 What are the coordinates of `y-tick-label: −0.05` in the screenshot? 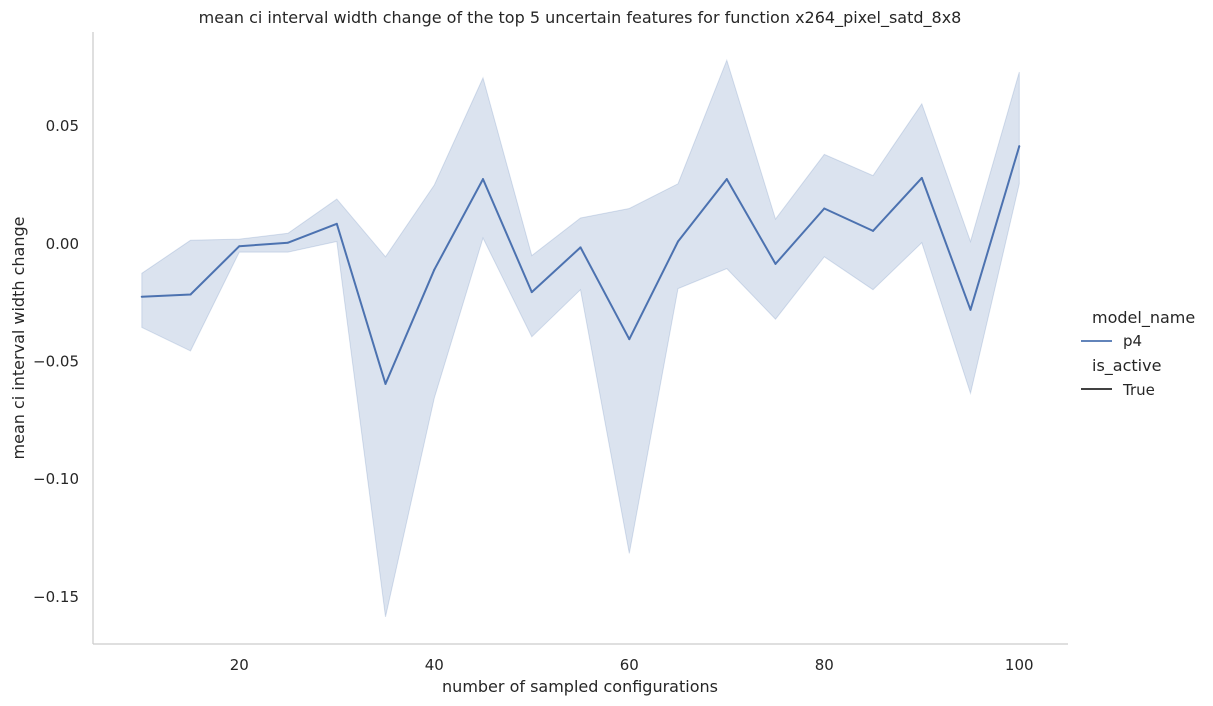 It's located at (56, 362).